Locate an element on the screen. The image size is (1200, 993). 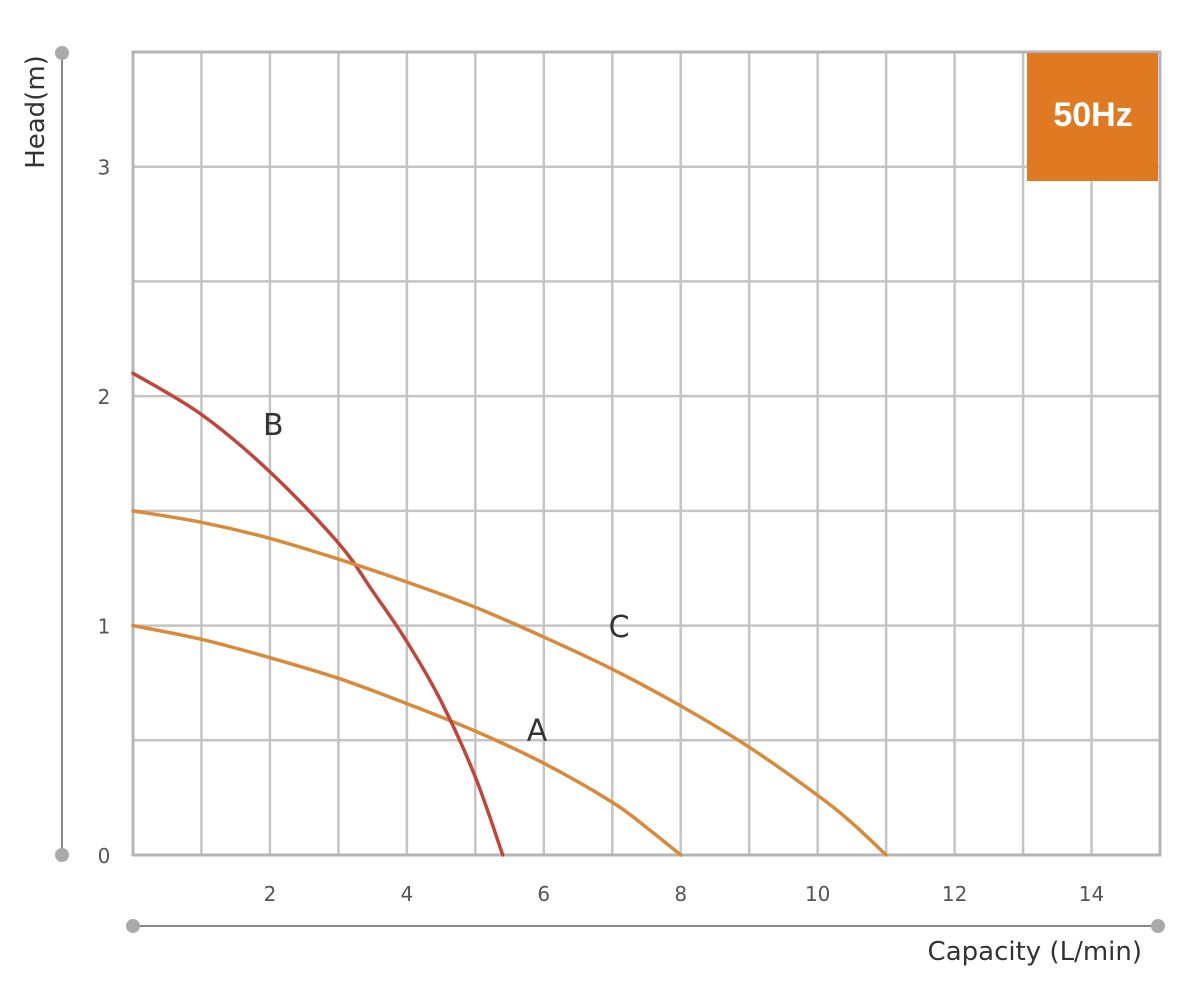
curve-a is located at coordinates (407, 740).